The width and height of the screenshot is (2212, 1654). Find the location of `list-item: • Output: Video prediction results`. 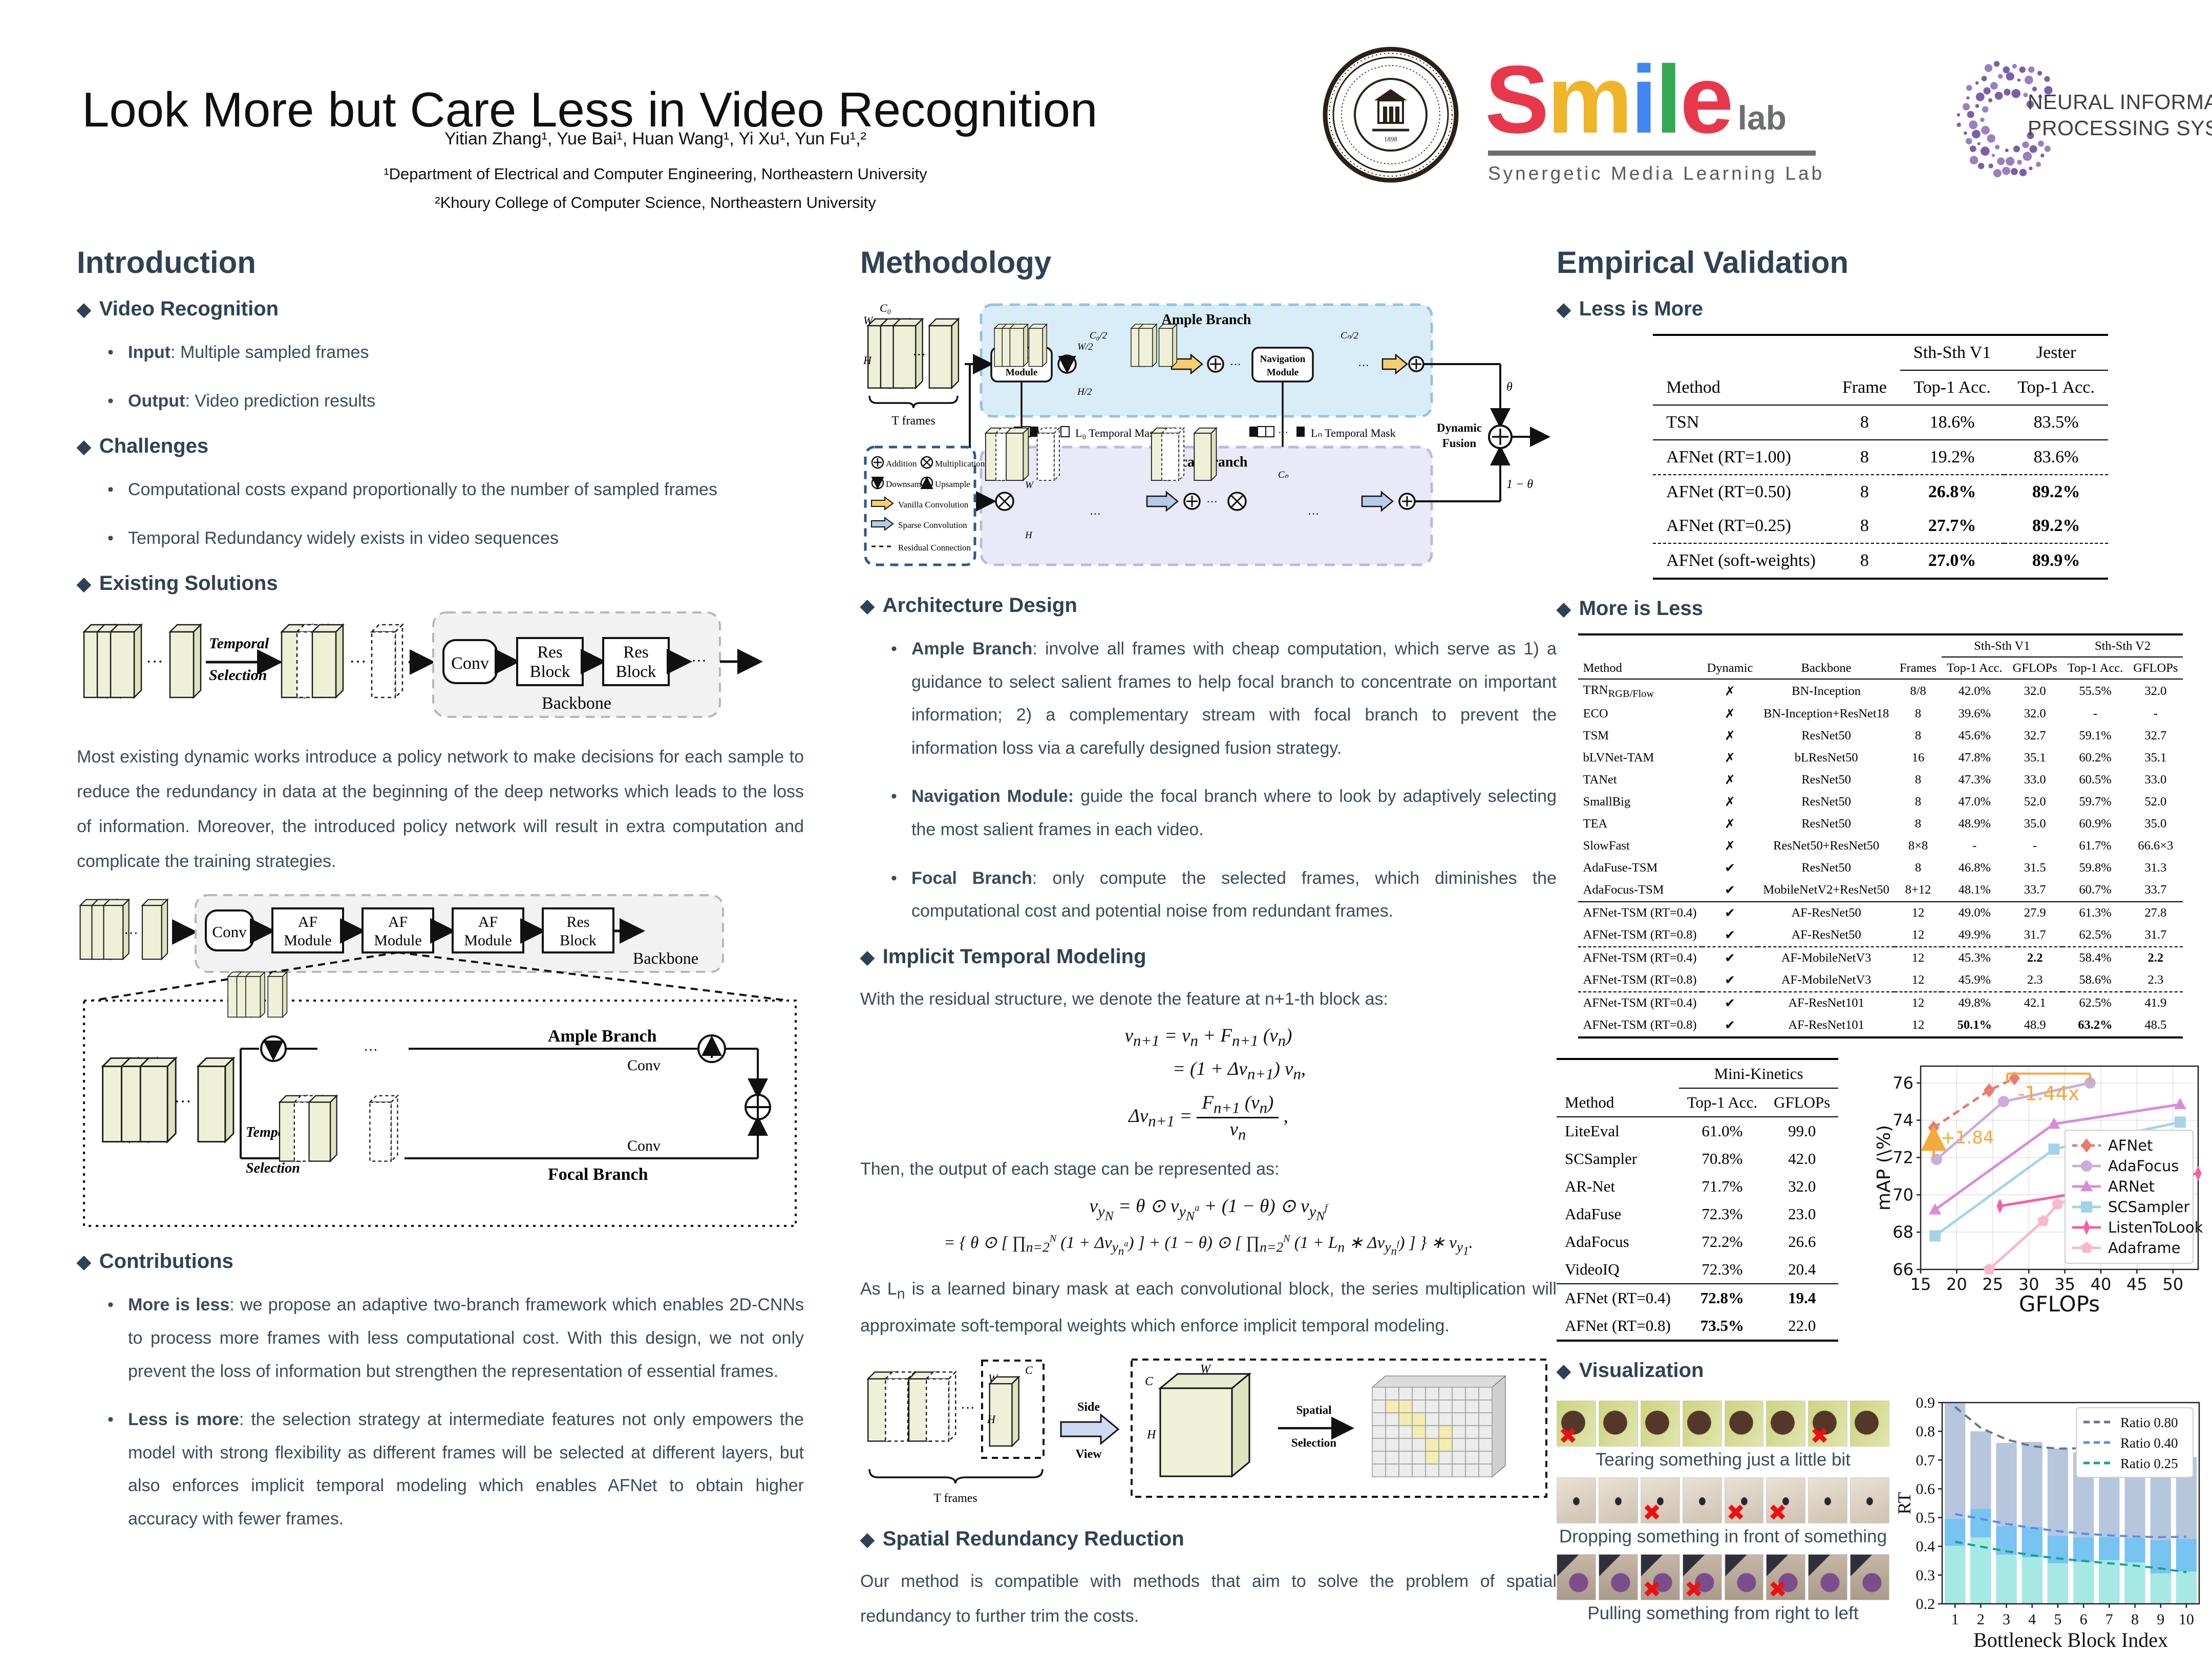

list-item: • Output: Video prediction results is located at coordinates (456, 402).